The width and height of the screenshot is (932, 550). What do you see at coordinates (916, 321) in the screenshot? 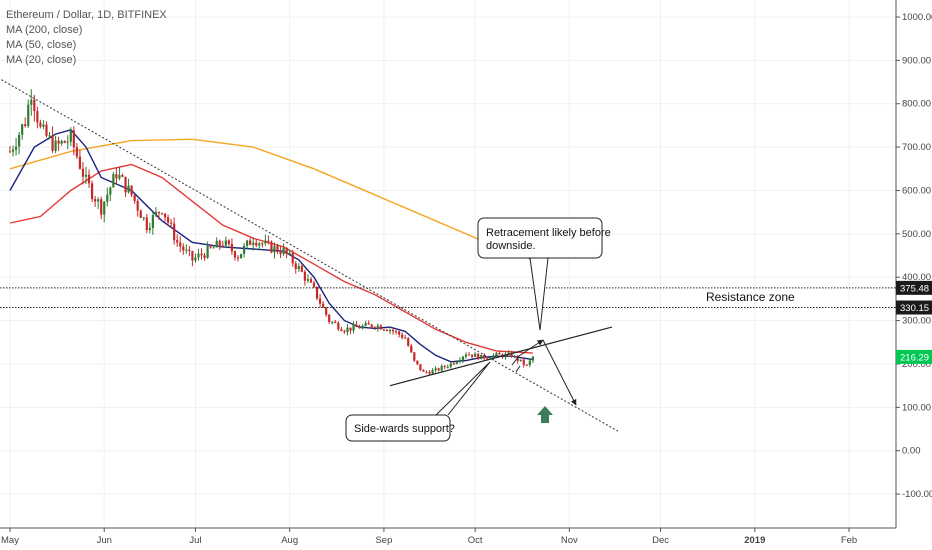
I see `y-tick-label: 300.00` at bounding box center [916, 321].